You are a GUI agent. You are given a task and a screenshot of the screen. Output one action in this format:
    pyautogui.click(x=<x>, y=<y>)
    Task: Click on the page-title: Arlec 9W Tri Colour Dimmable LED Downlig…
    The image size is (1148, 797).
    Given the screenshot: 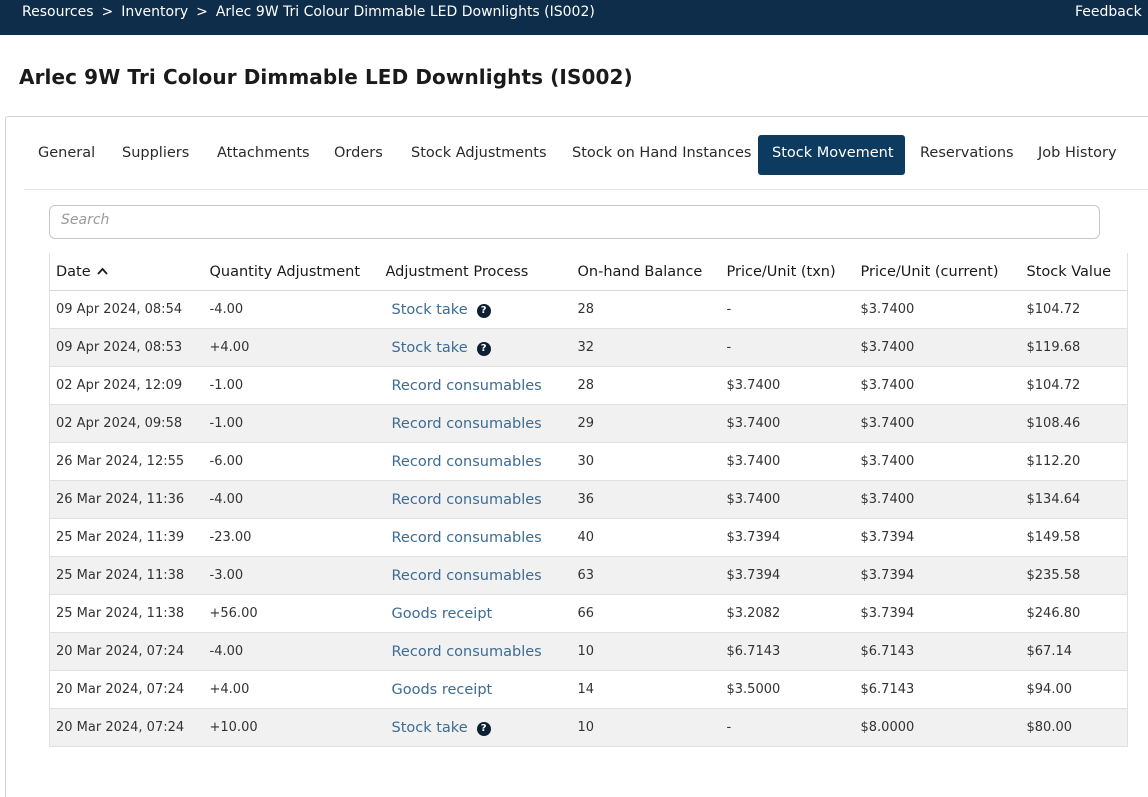 What is the action you would take?
    pyautogui.click(x=326, y=77)
    